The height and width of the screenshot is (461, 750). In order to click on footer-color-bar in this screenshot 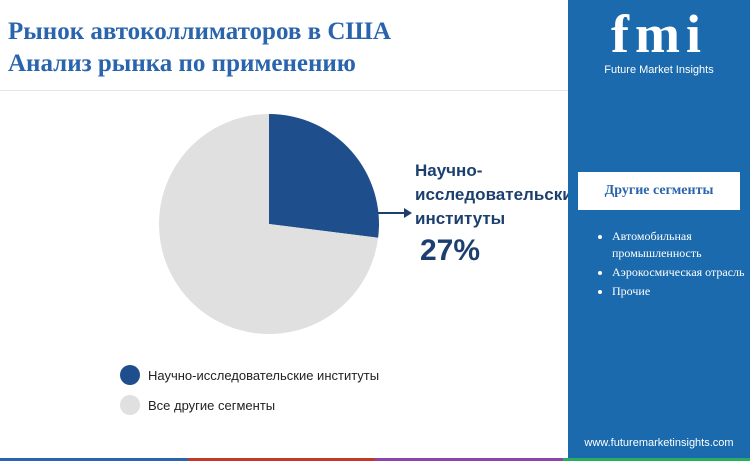, I will do `click(375, 459)`.